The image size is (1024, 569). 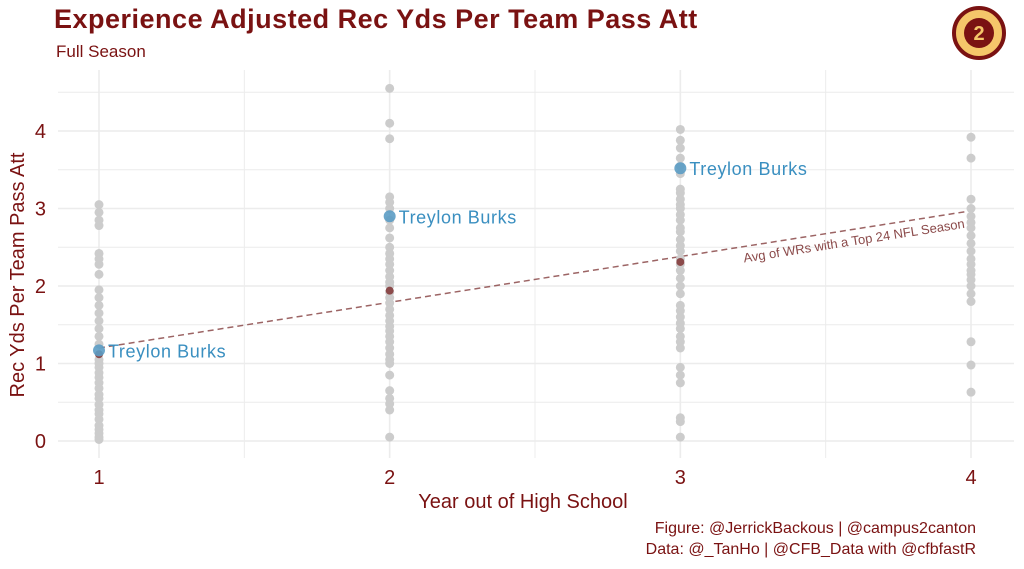 What do you see at coordinates (853, 241) in the screenshot?
I see `average-trend-label: Avg of WRs with a Top 24 NFL Season` at bounding box center [853, 241].